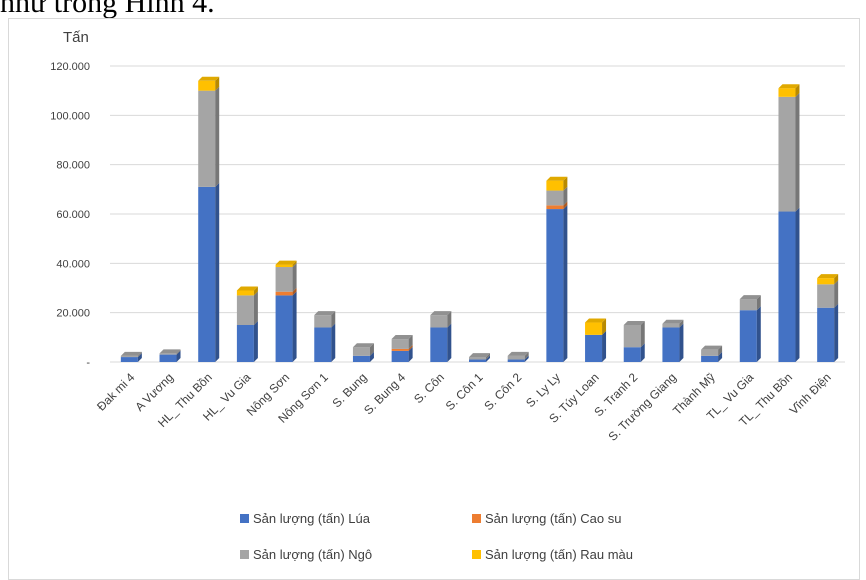  What do you see at coordinates (73, 264) in the screenshot?
I see `y-tick-label: 40.000` at bounding box center [73, 264].